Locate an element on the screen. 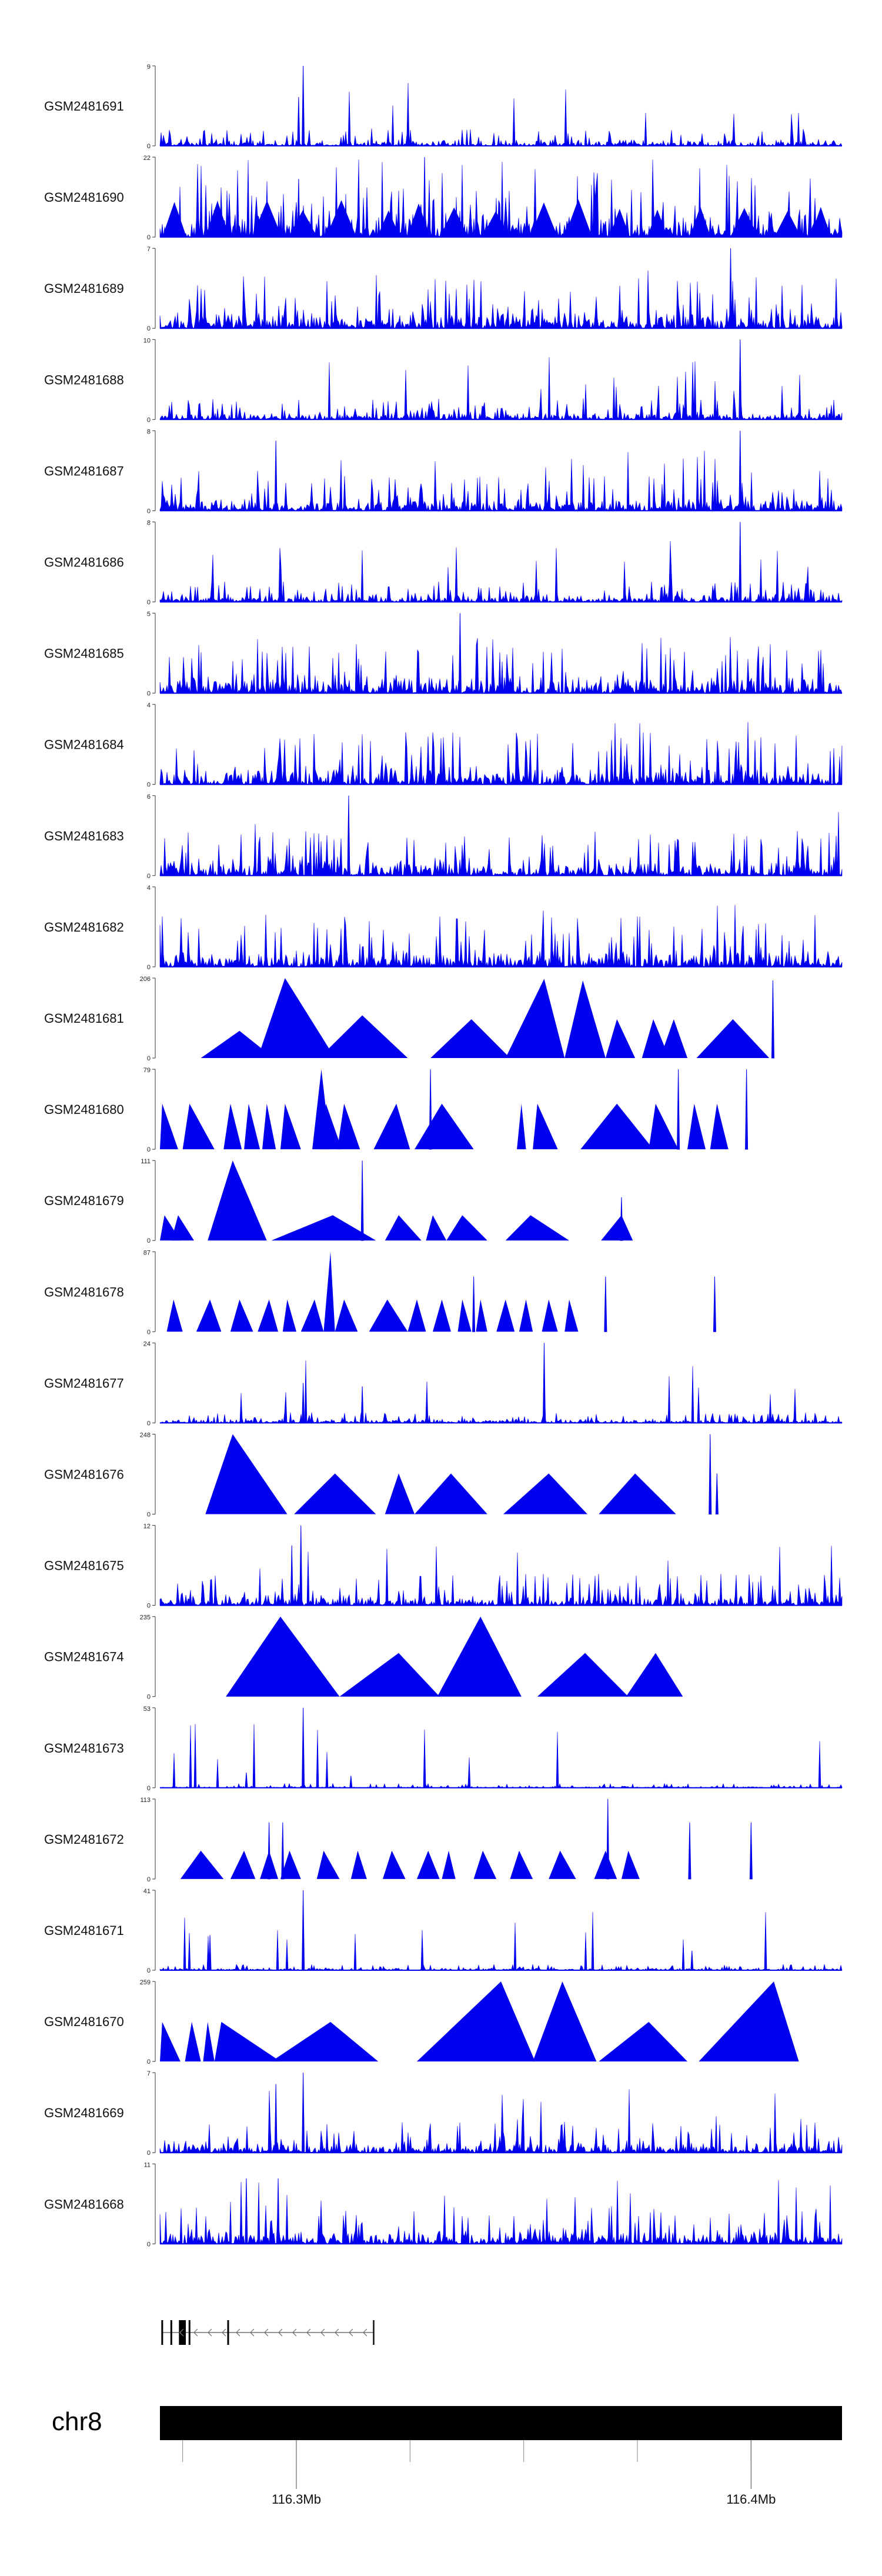 This screenshot has width=882, height=2576. chromosome-axis: chr8 116.3Mb 116.4Mb is located at coordinates (447, 2456).